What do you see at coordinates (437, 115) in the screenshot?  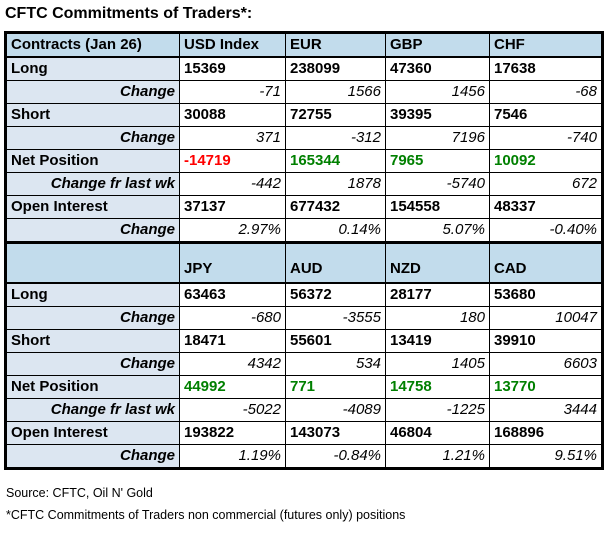 I see `cell-value: 39395` at bounding box center [437, 115].